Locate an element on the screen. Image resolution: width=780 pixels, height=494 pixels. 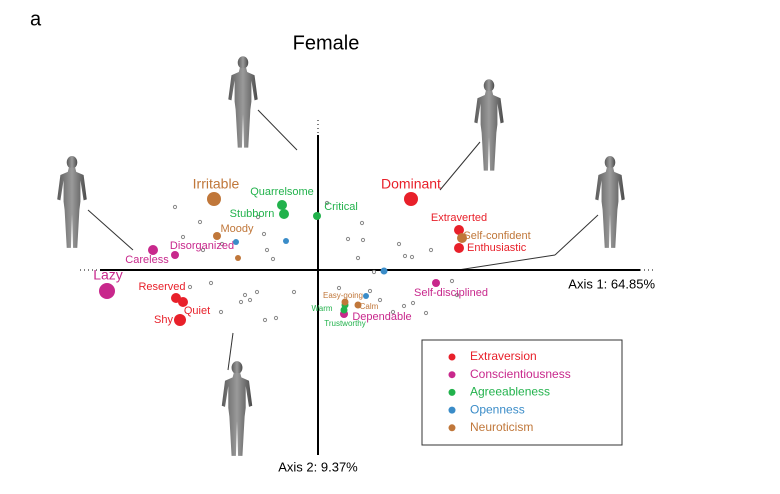
x-axis-label: Axis 1: 64.85% is located at coordinates (611, 283).